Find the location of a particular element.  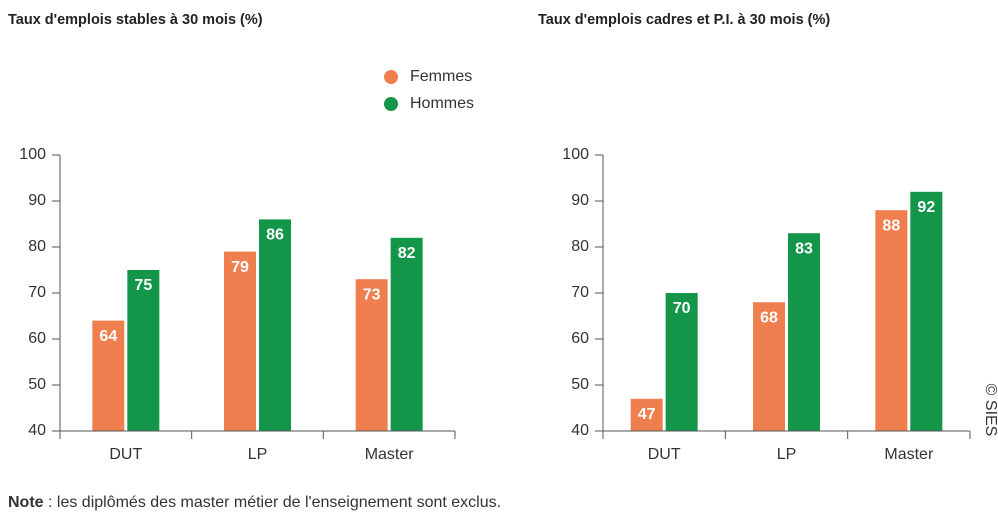

value-label: 88 is located at coordinates (891, 225).